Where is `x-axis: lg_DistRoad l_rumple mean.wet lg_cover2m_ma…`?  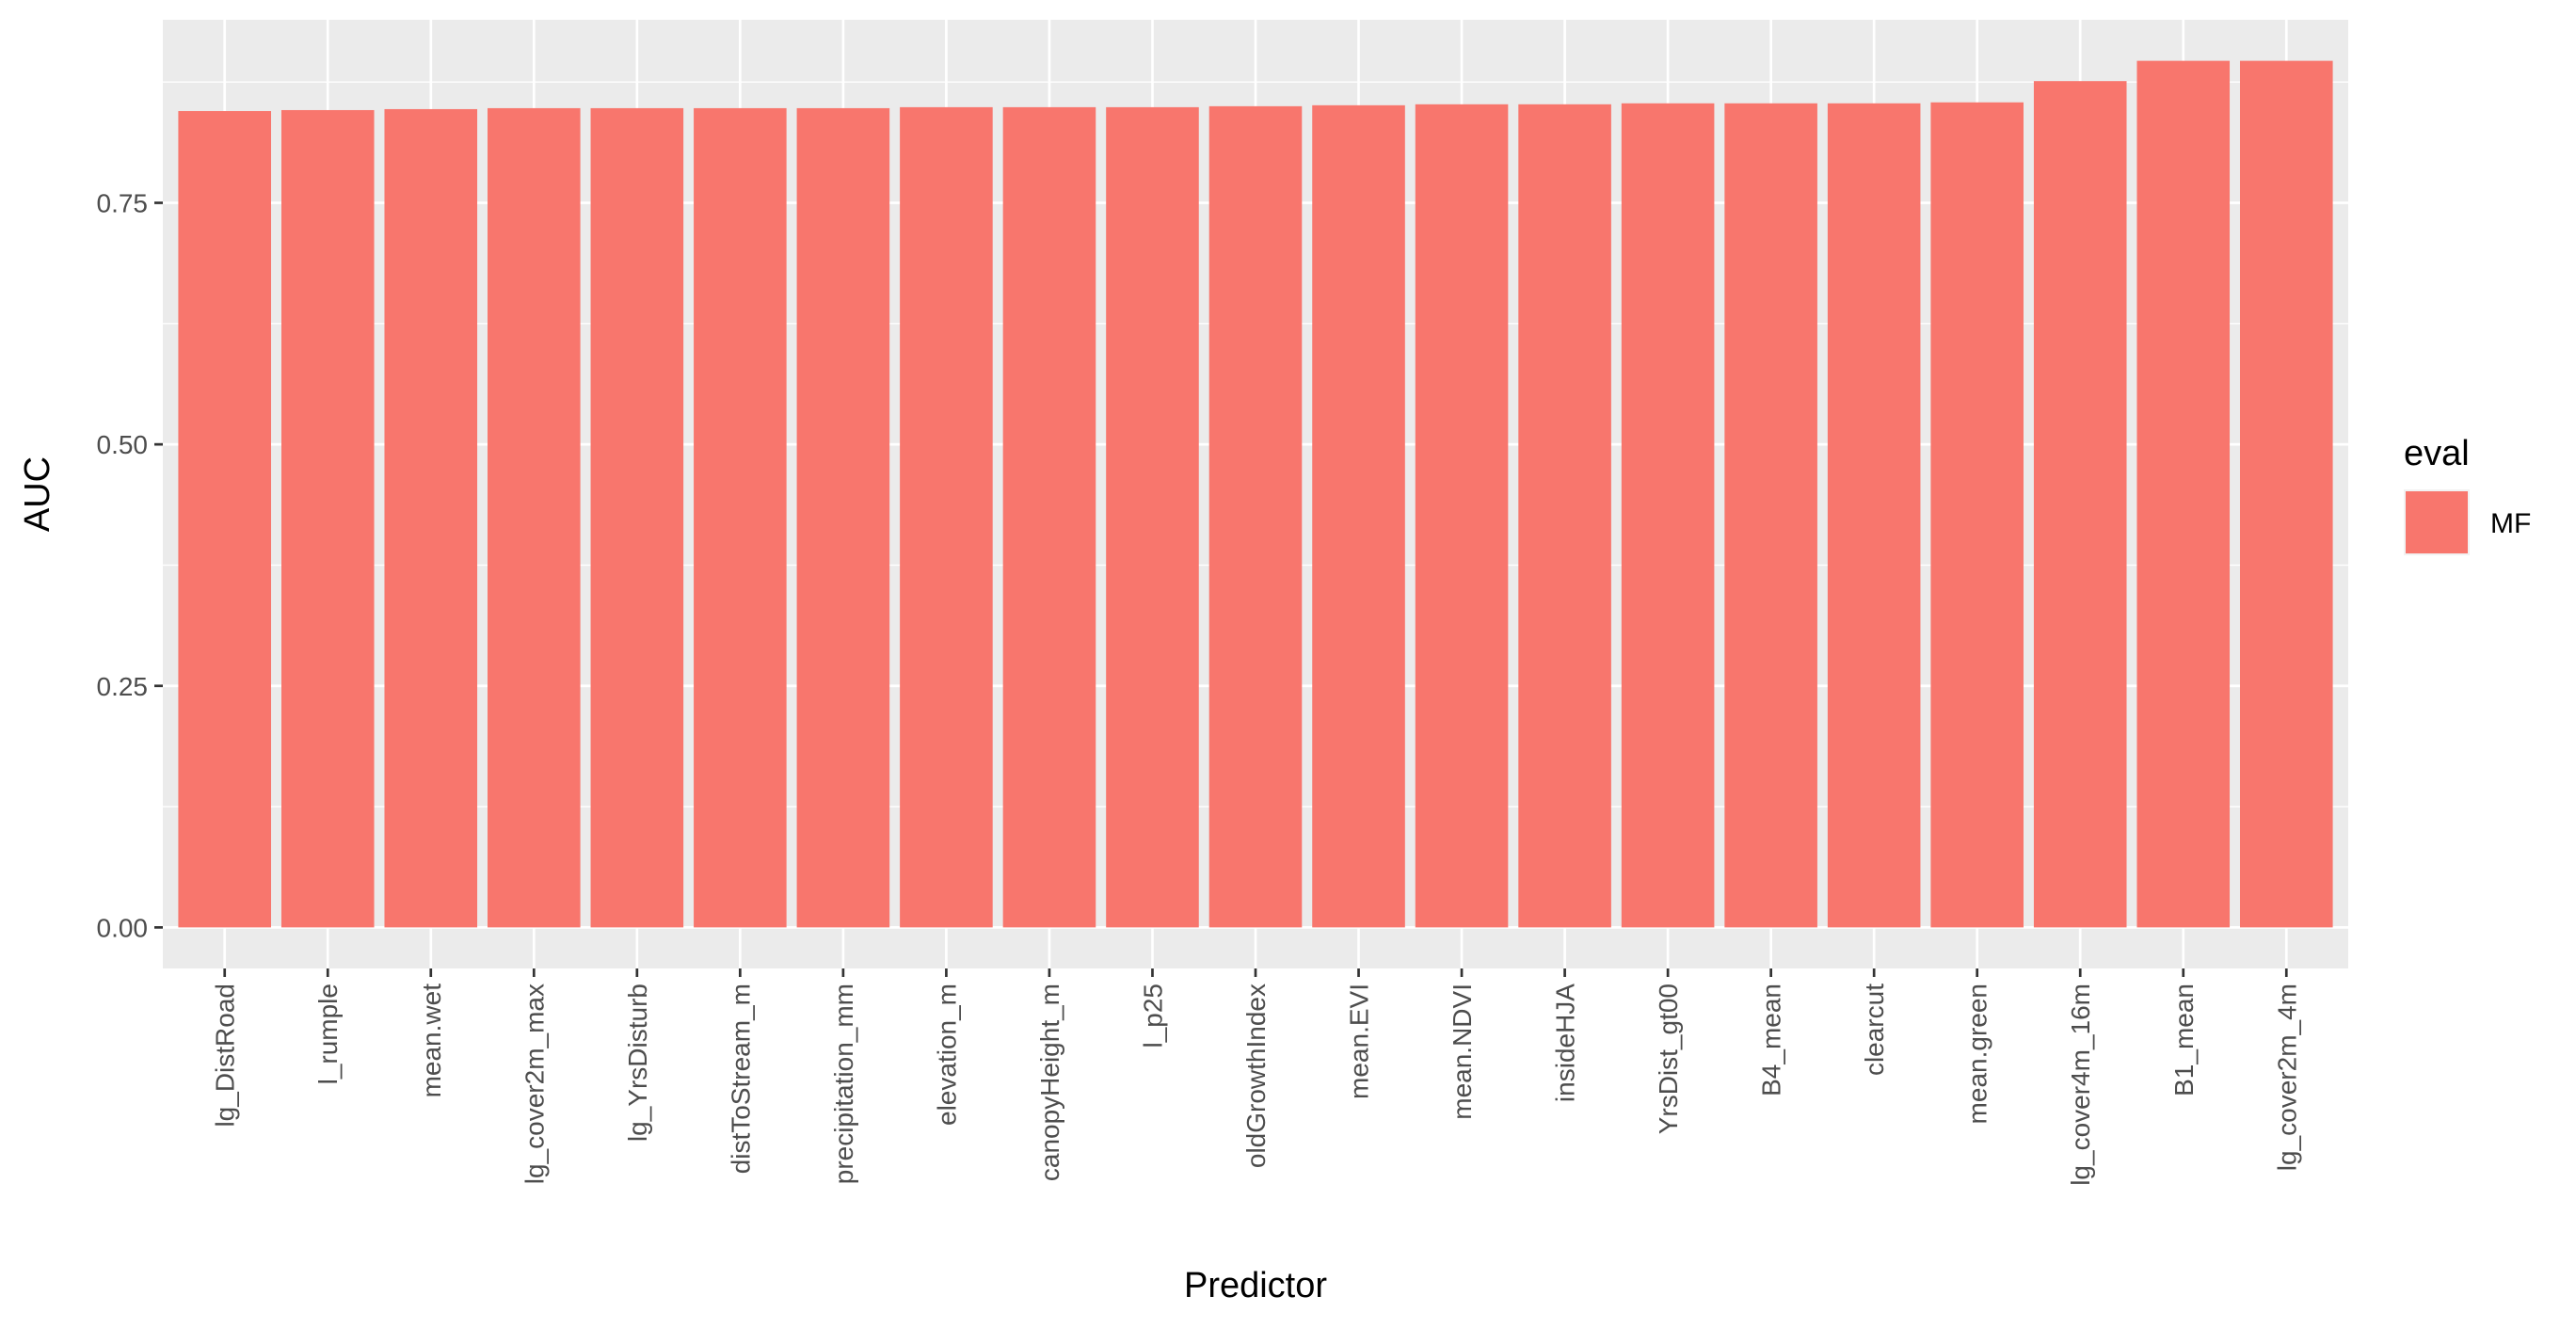 x-axis: lg_DistRoad l_rumple mean.wet lg_cover2m_ma… is located at coordinates (1256, 1077).